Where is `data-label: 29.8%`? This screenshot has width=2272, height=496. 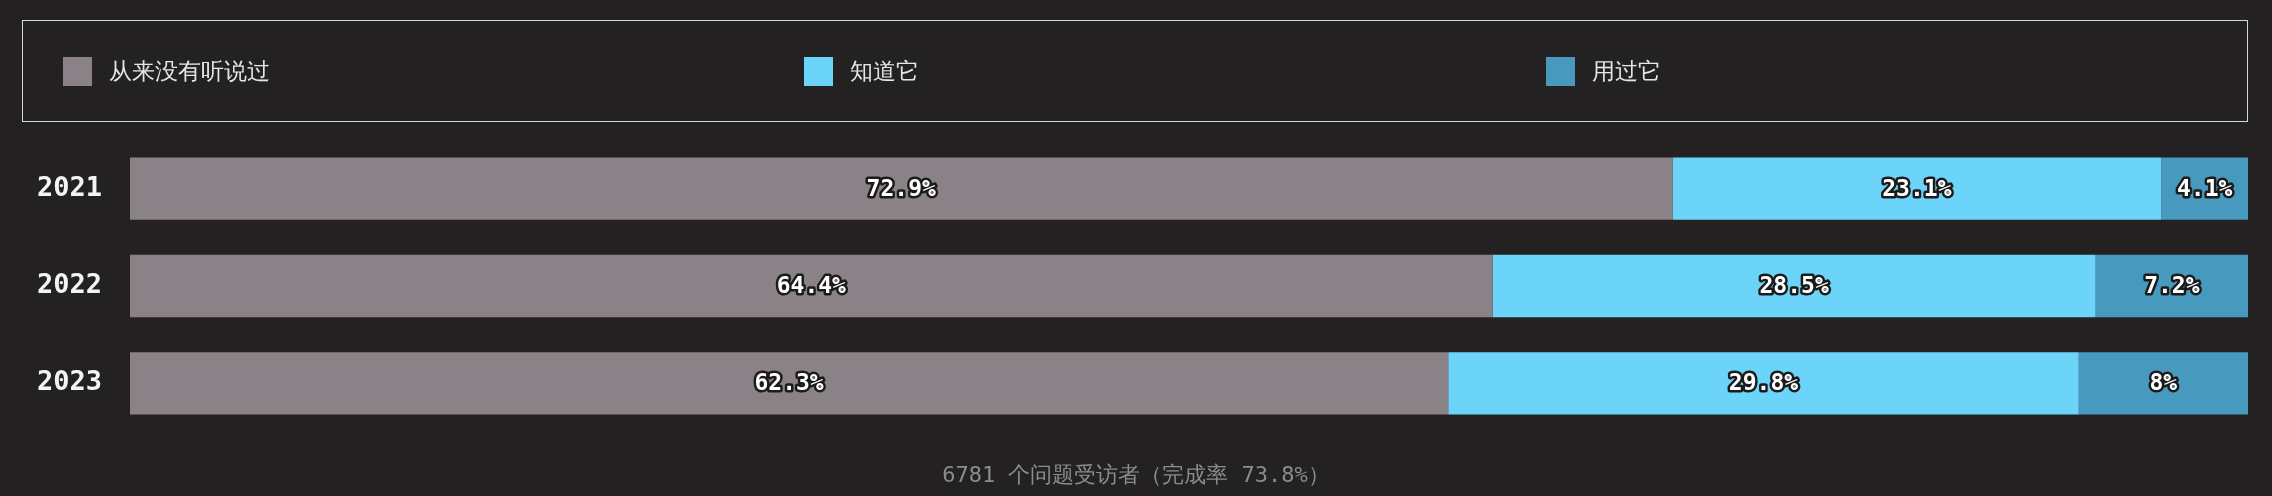
data-label: 29.8% is located at coordinates (1763, 382).